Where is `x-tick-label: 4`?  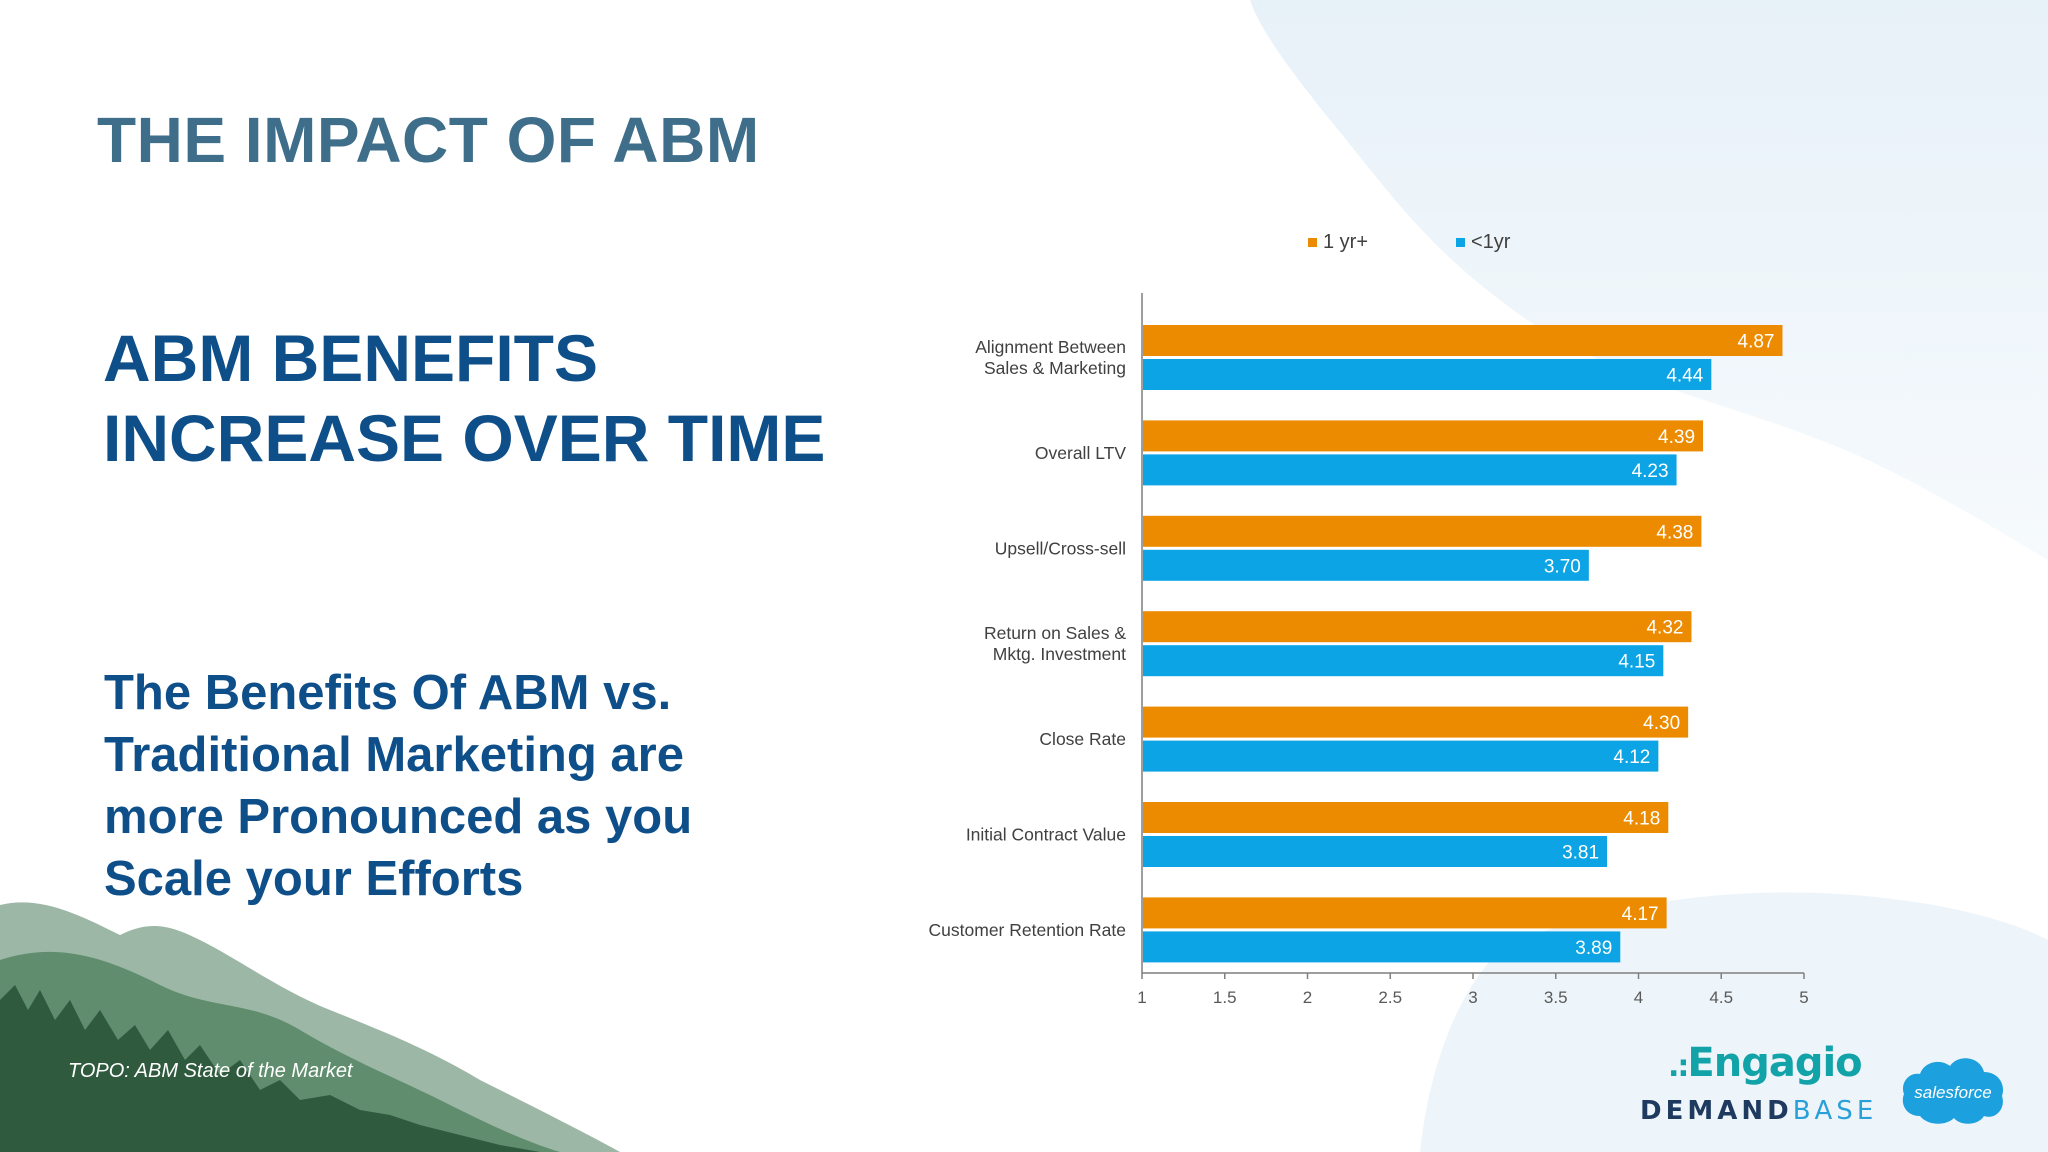
x-tick-label: 4 is located at coordinates (1638, 997).